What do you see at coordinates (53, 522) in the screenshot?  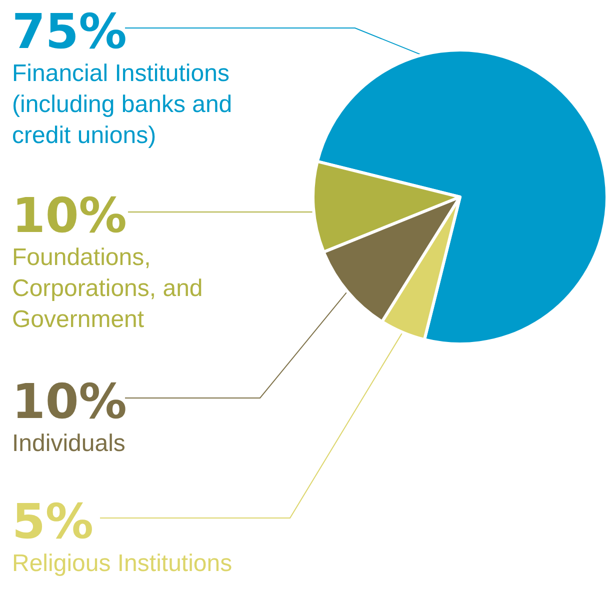 I see `data-label: 5%` at bounding box center [53, 522].